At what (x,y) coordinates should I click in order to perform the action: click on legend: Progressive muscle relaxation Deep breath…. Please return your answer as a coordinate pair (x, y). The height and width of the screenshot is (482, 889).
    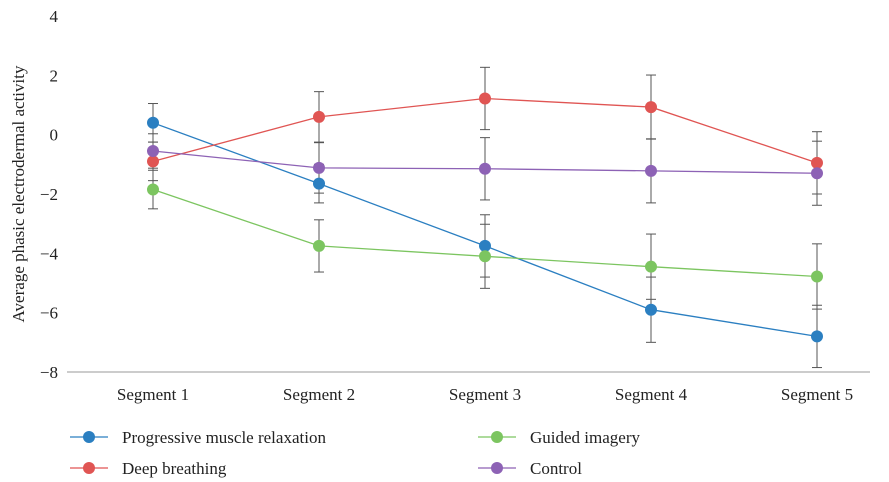
    Looking at the image, I should click on (355, 453).